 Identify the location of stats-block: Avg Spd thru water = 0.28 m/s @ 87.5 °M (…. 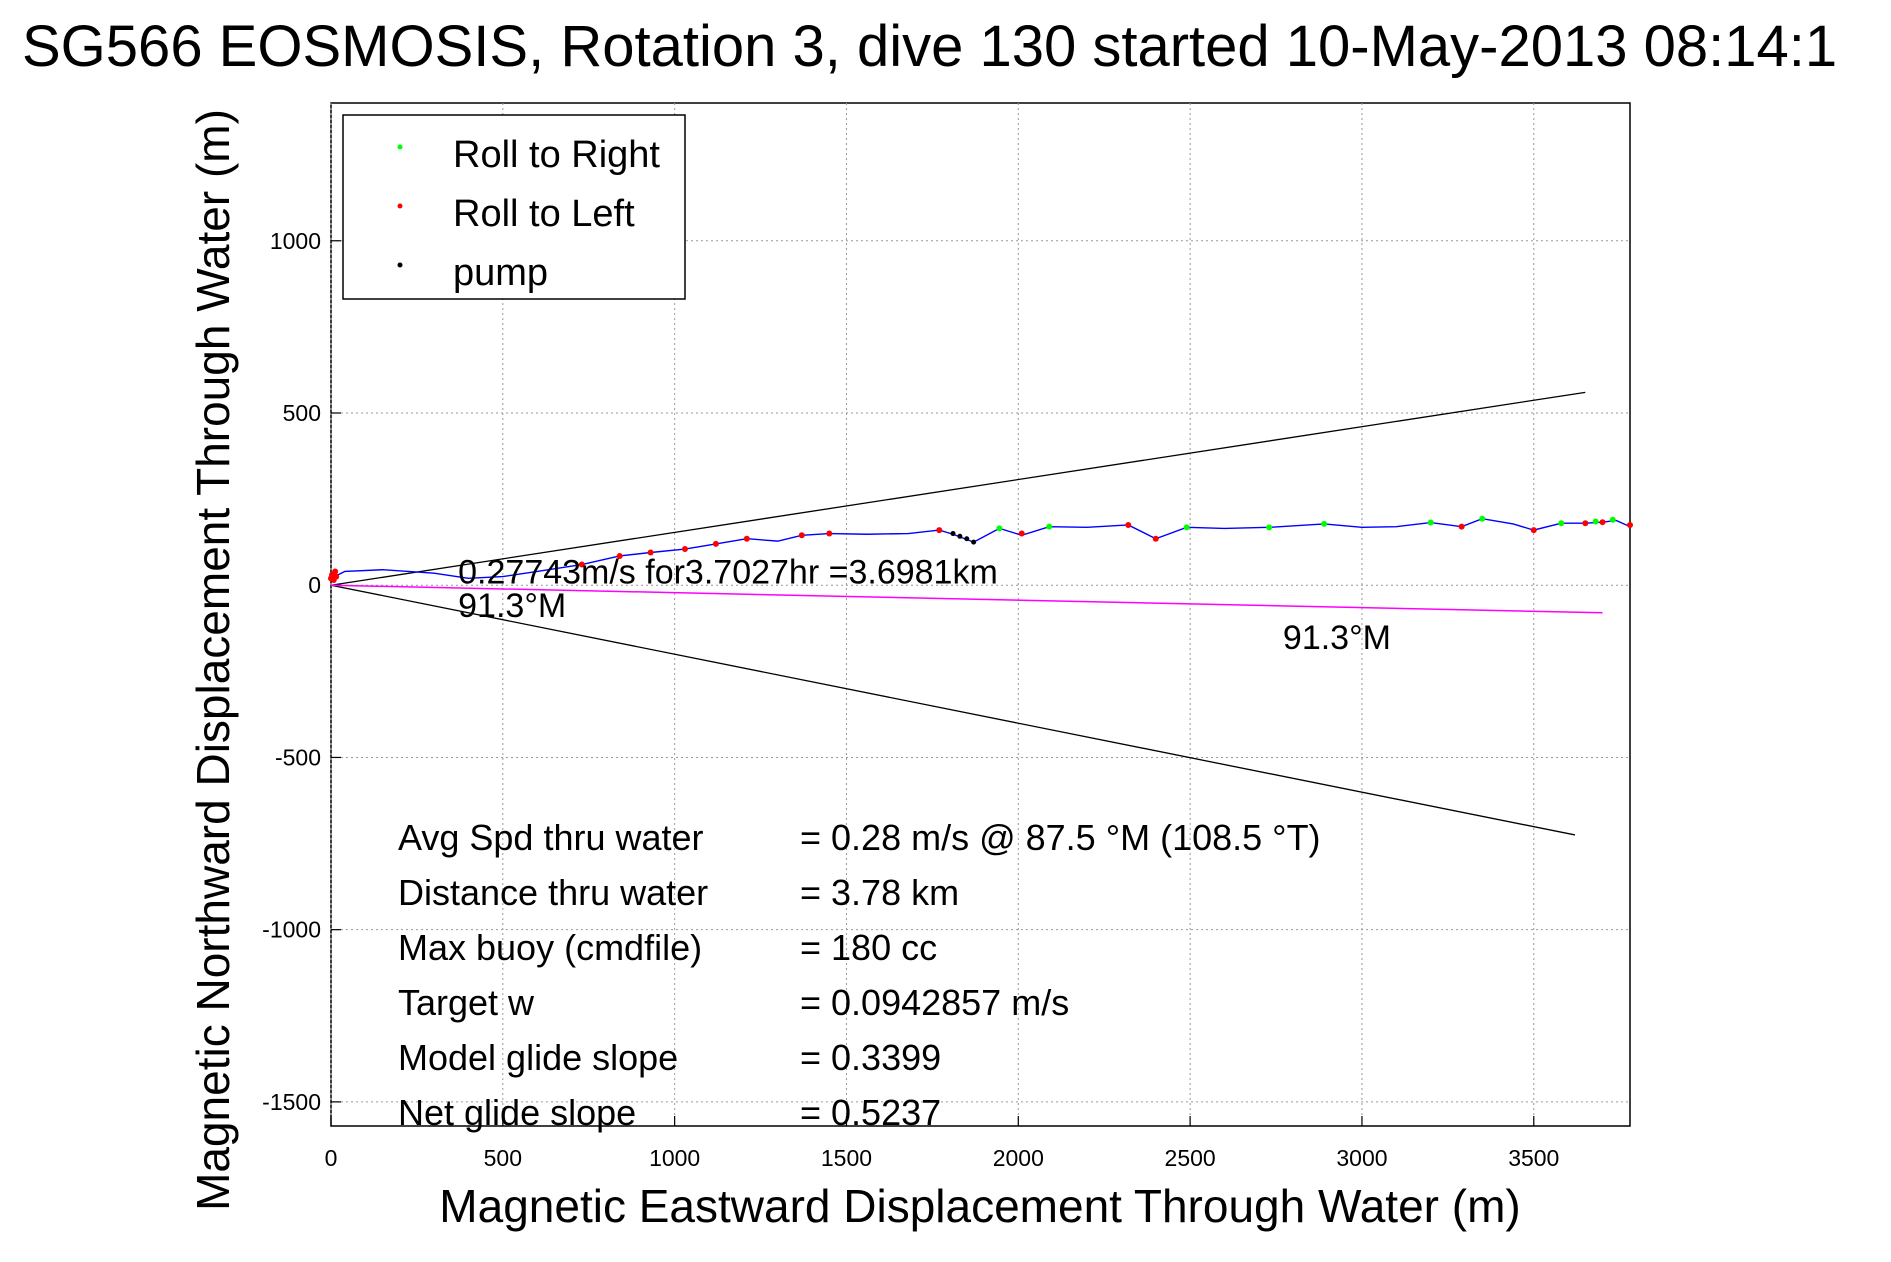
(859, 975).